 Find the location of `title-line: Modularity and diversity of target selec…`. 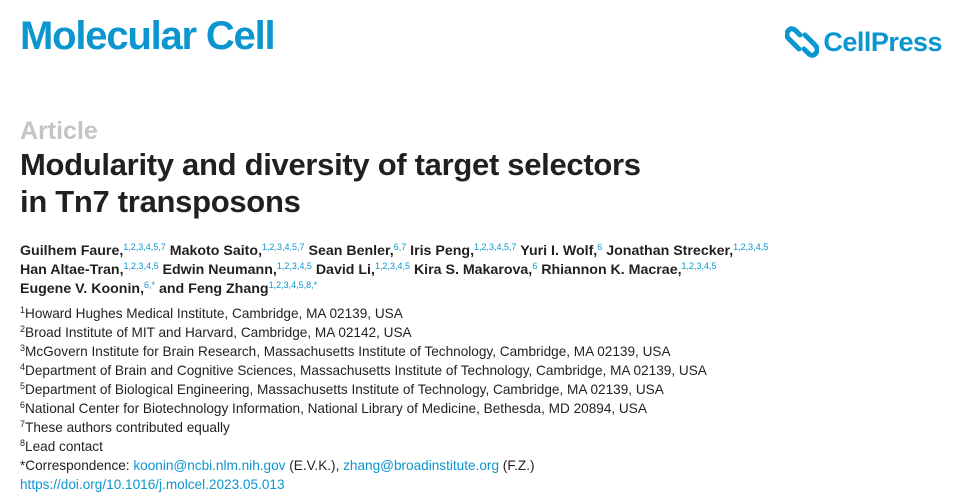

title-line: Modularity and diversity of target selec… is located at coordinates (330, 164).